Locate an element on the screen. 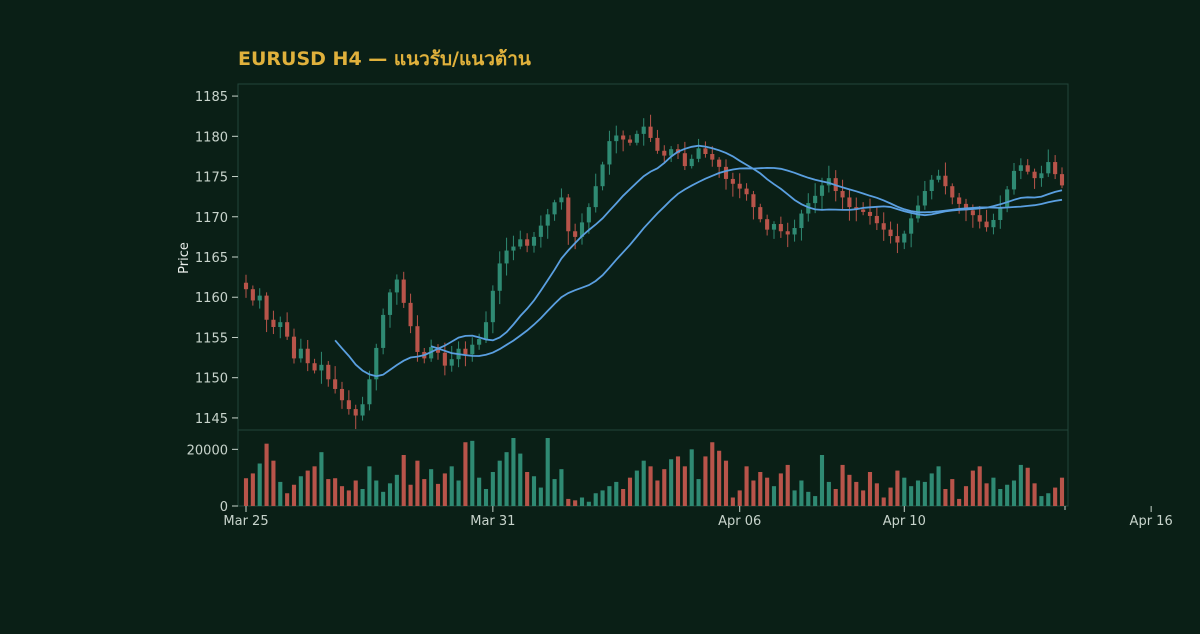 The image size is (1200, 634). price-tick-label: 1170 is located at coordinates (211, 218).